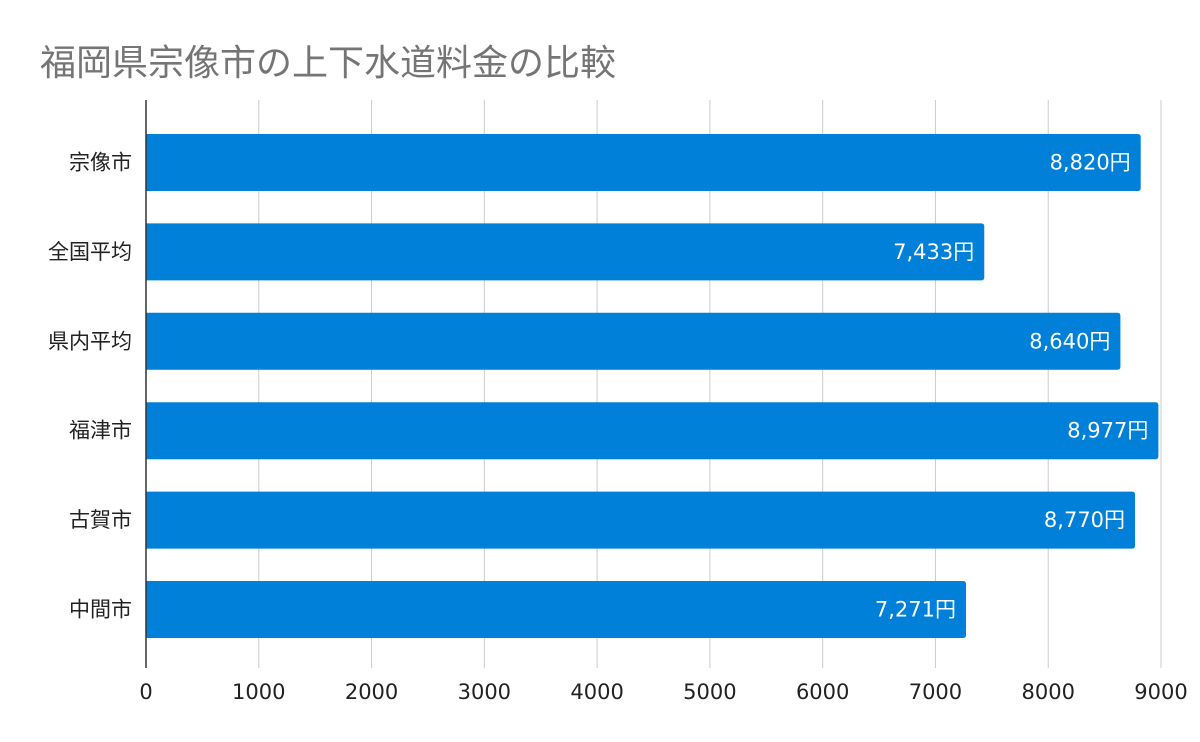 Image resolution: width=1200 pixels, height=742 pixels. What do you see at coordinates (935, 692) in the screenshot?
I see `x-tick-label: 7000` at bounding box center [935, 692].